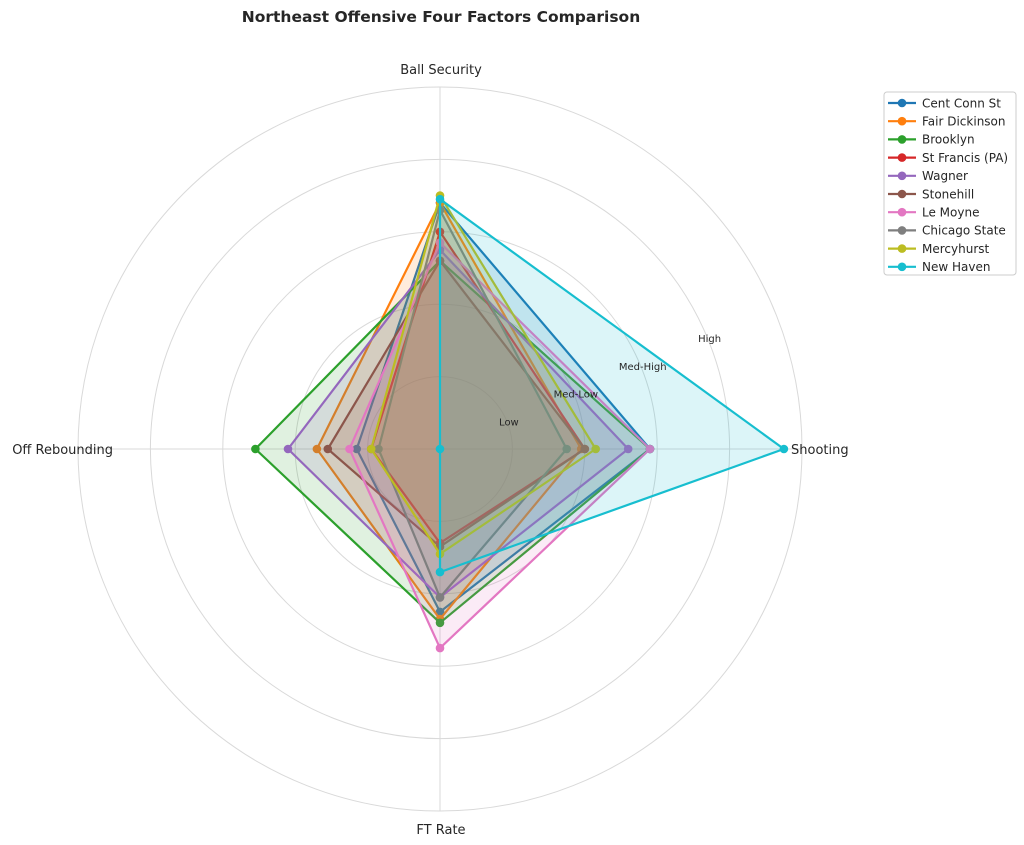 This screenshot has width=1024, height=845. I want to click on ring-label: Med-Low, so click(576, 395).